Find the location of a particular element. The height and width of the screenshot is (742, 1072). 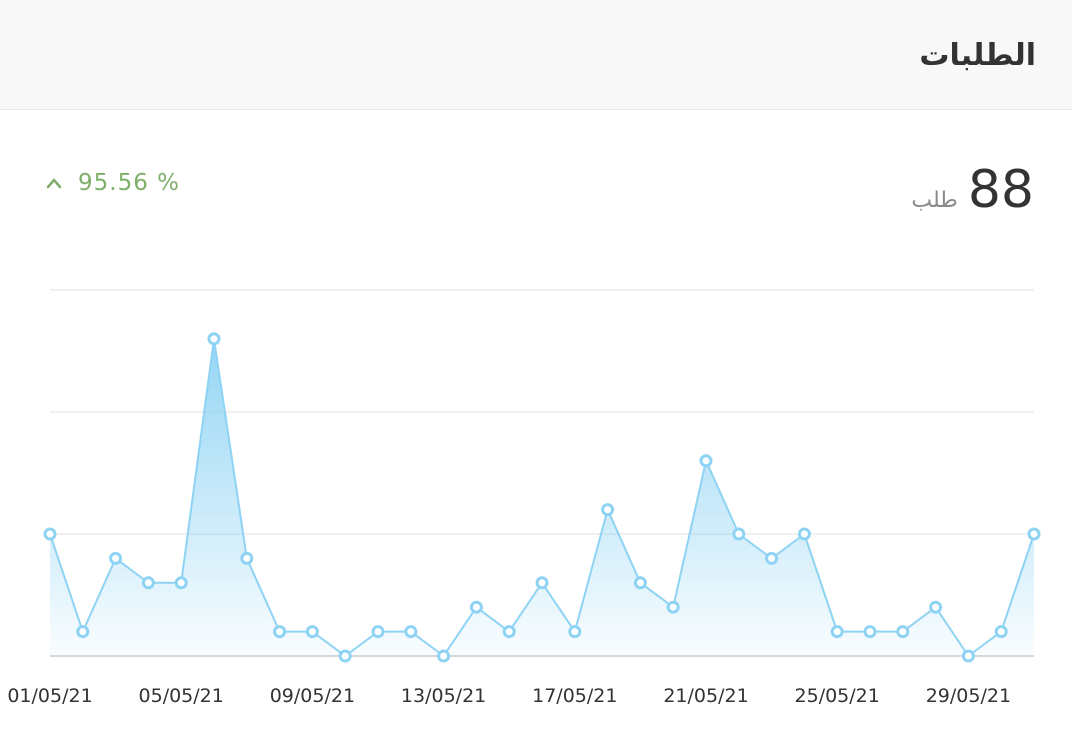

x-tick-label: 21/05/21 is located at coordinates (705, 696).